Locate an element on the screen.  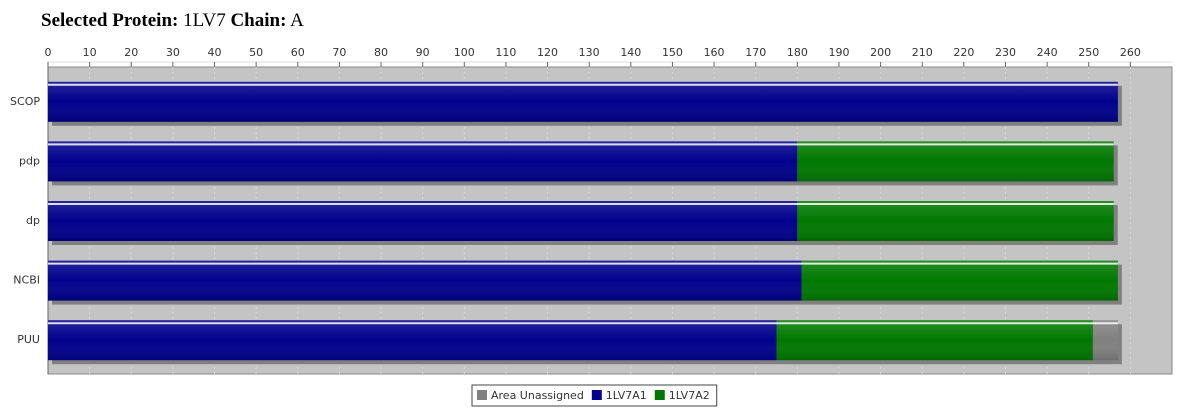
x-tick-label: 260 is located at coordinates (1130, 52).